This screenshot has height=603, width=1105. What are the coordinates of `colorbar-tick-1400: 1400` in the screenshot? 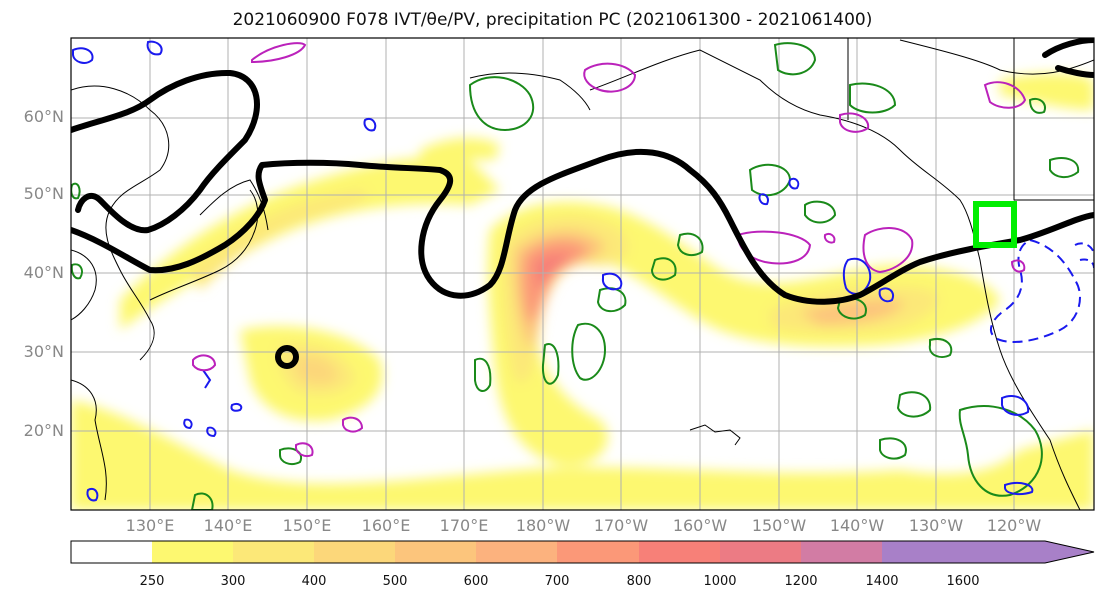 It's located at (882, 581).